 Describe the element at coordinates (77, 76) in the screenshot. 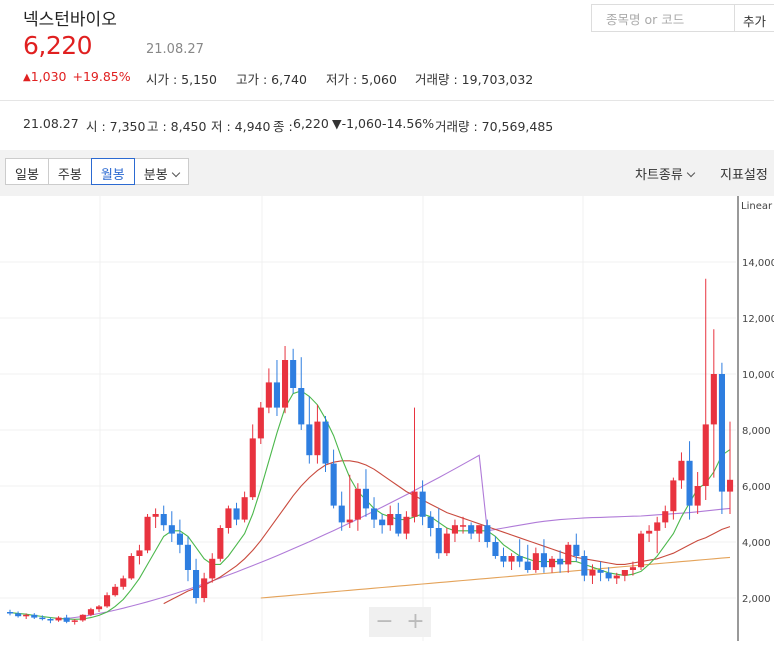

I see `price-change: ▲1,030 +19.85%` at that location.